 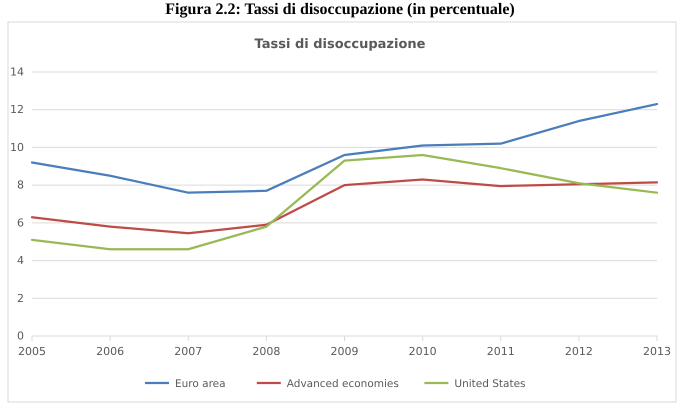 I want to click on y-tick-label: 12, so click(x=17, y=109).